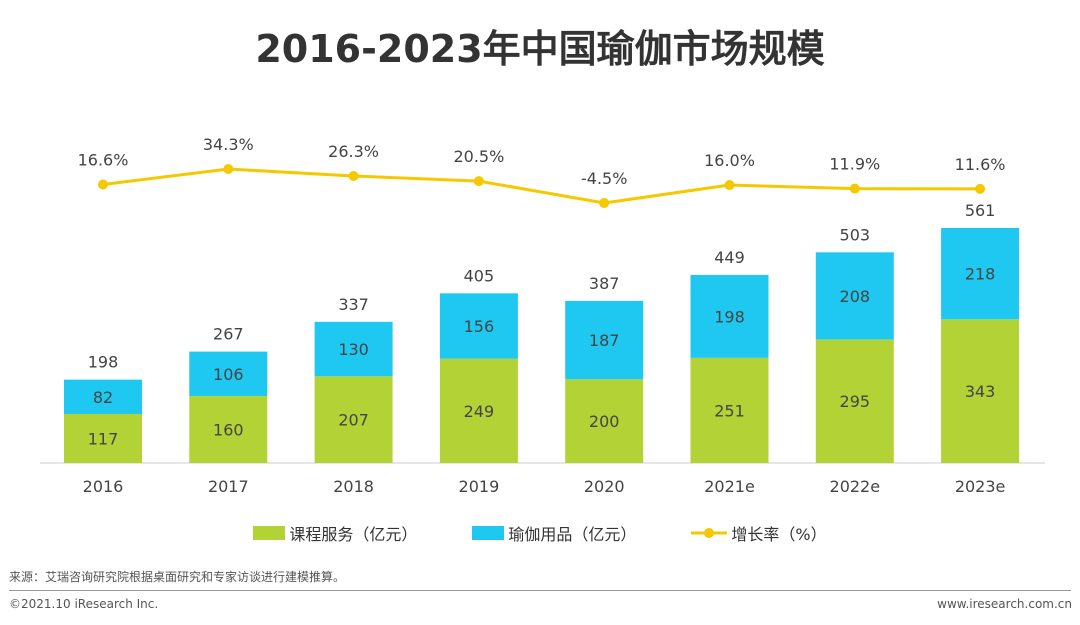  I want to click on bar-course-2018, so click(353, 419).